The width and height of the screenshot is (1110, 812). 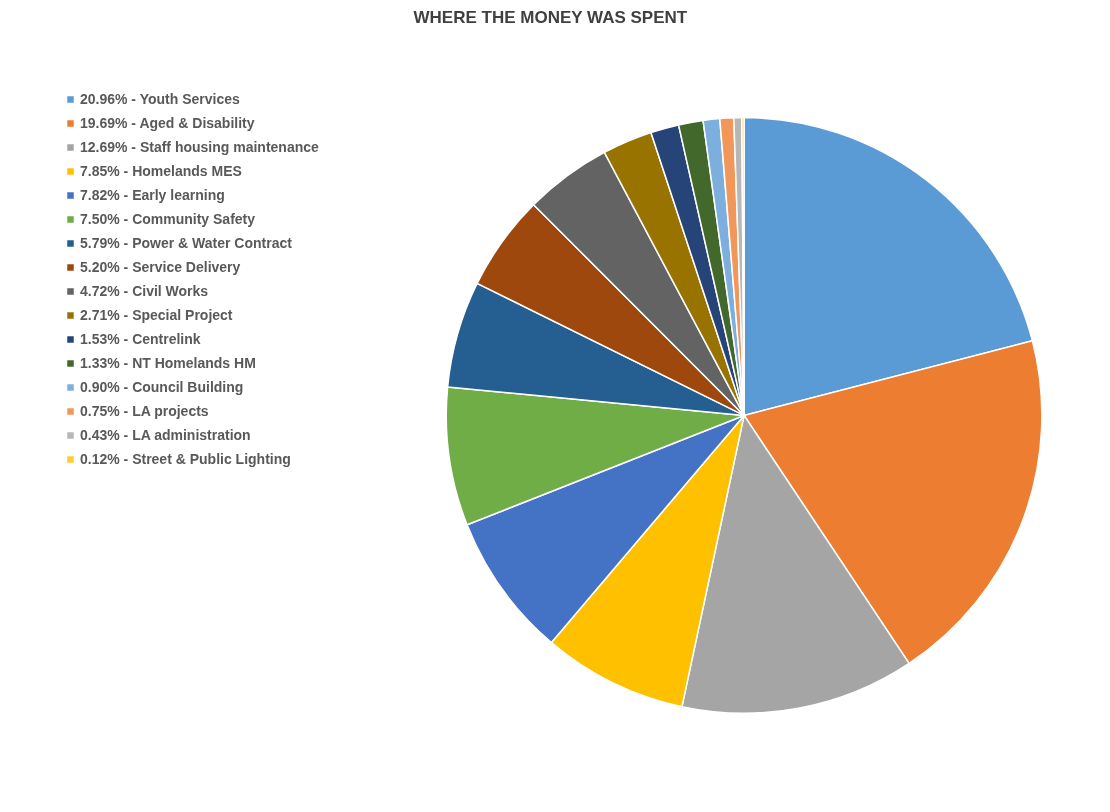 What do you see at coordinates (156, 315) in the screenshot?
I see `legend-label: 2.71% - Special Project` at bounding box center [156, 315].